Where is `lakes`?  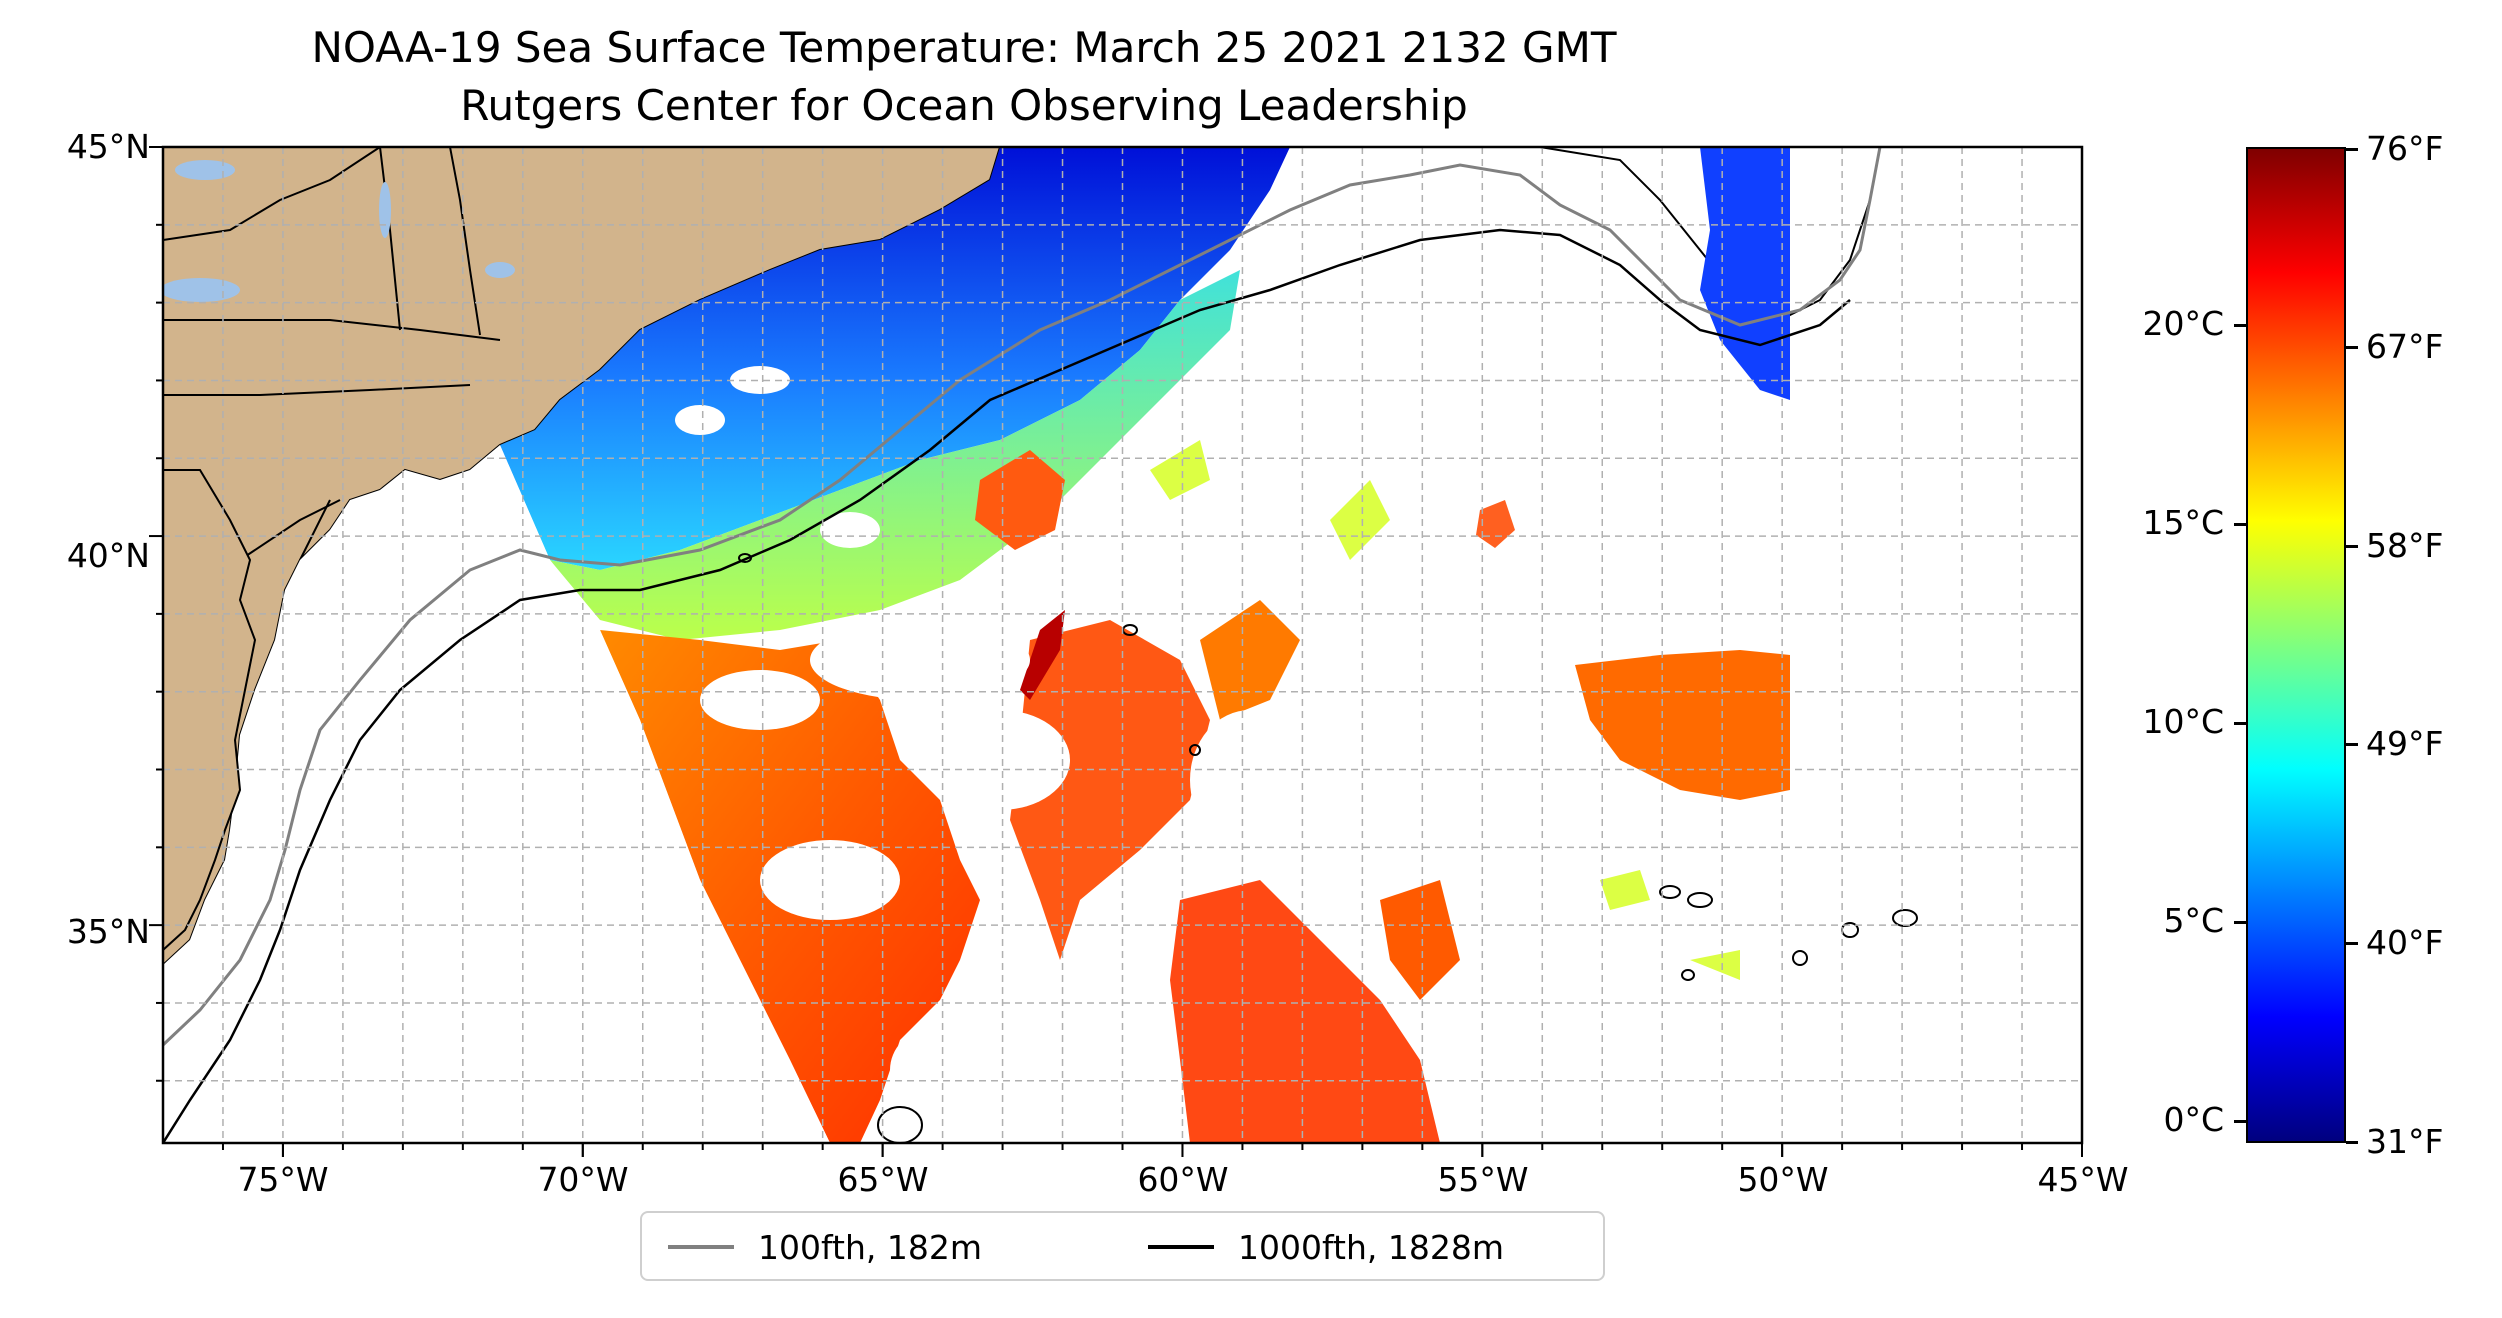
lakes is located at coordinates (339, 231).